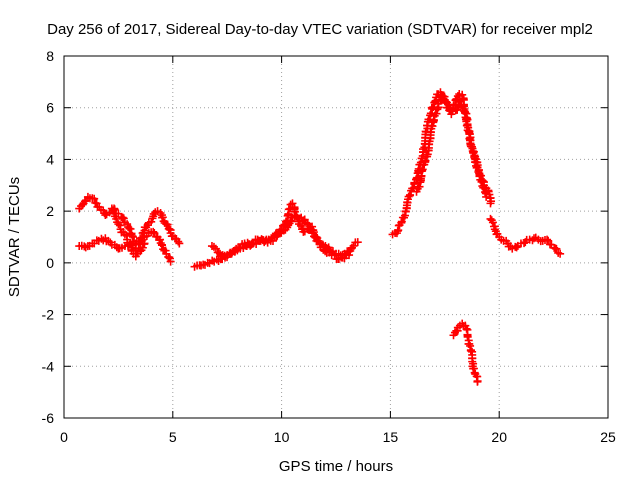 The image size is (640, 480). I want to click on y-tick-label: -4, so click(48, 366).